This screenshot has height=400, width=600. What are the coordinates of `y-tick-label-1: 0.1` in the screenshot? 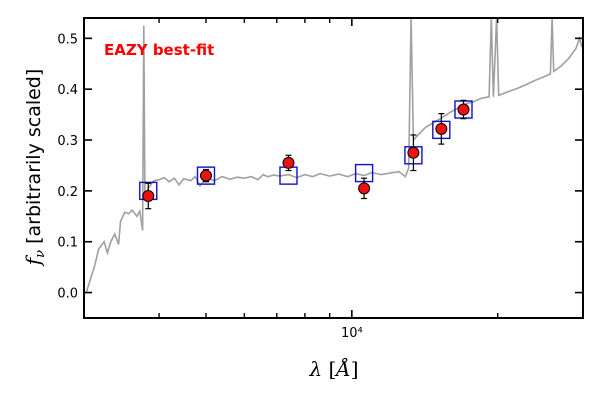 It's located at (67, 243).